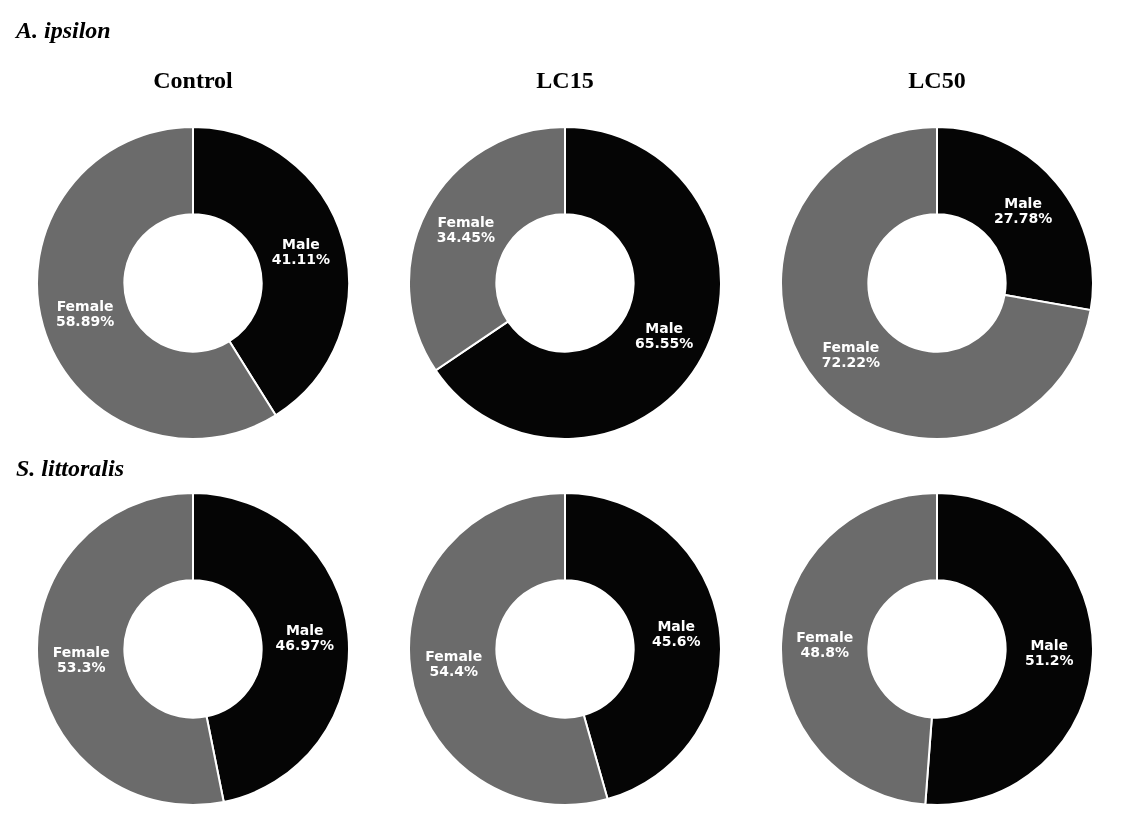 The height and width of the screenshot is (814, 1135). I want to click on data-label: 65.55%, so click(664, 342).